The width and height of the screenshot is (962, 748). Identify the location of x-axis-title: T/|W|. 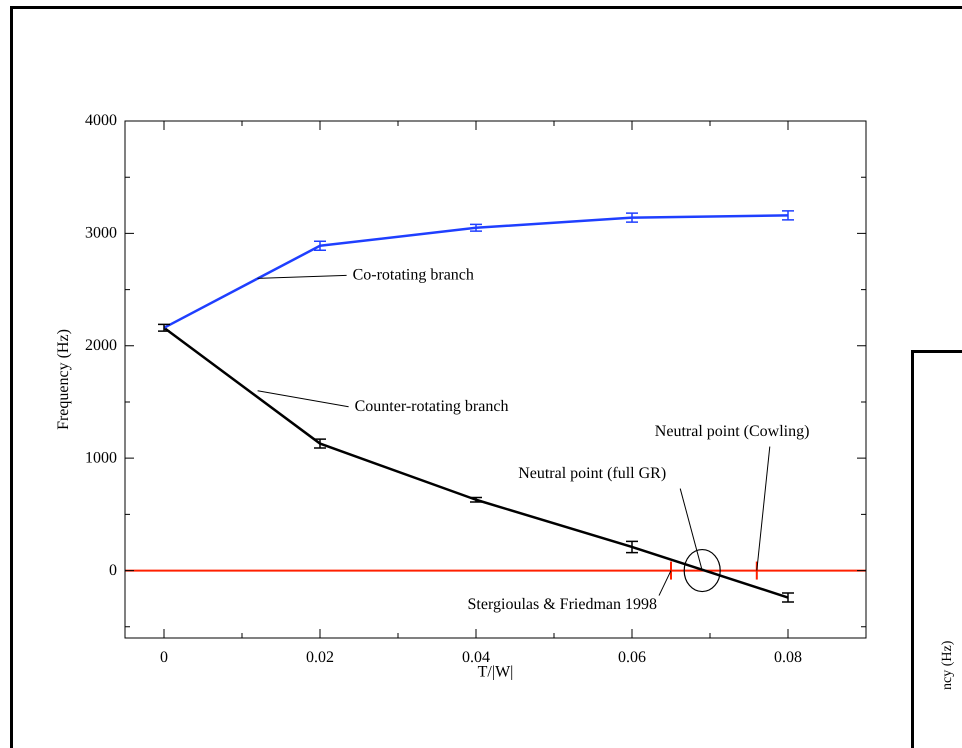
(496, 672).